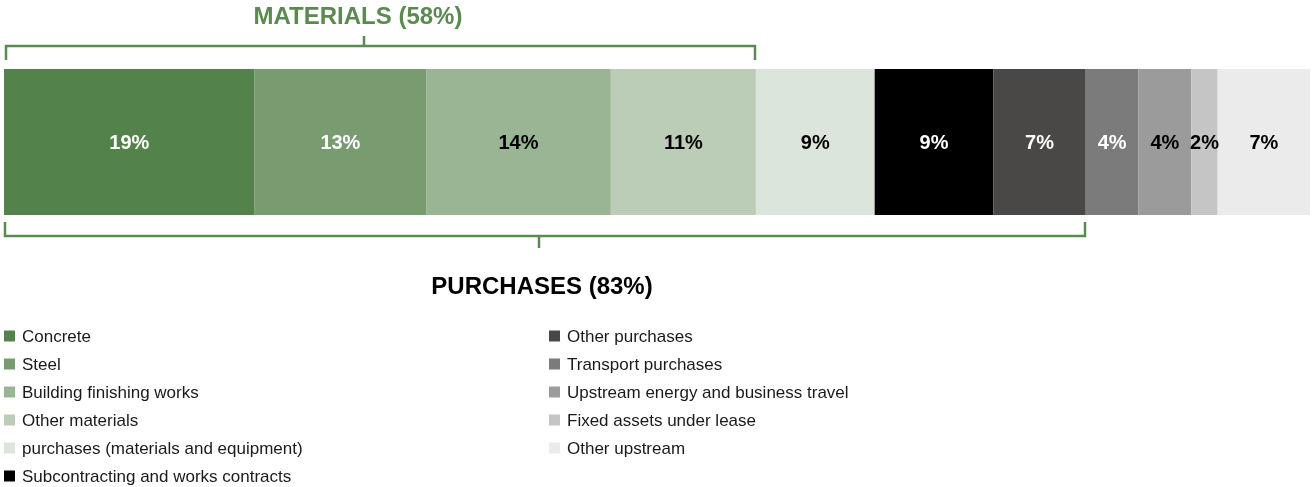  Describe the element at coordinates (645, 364) in the screenshot. I see `legend-label: Transport purchases` at that location.